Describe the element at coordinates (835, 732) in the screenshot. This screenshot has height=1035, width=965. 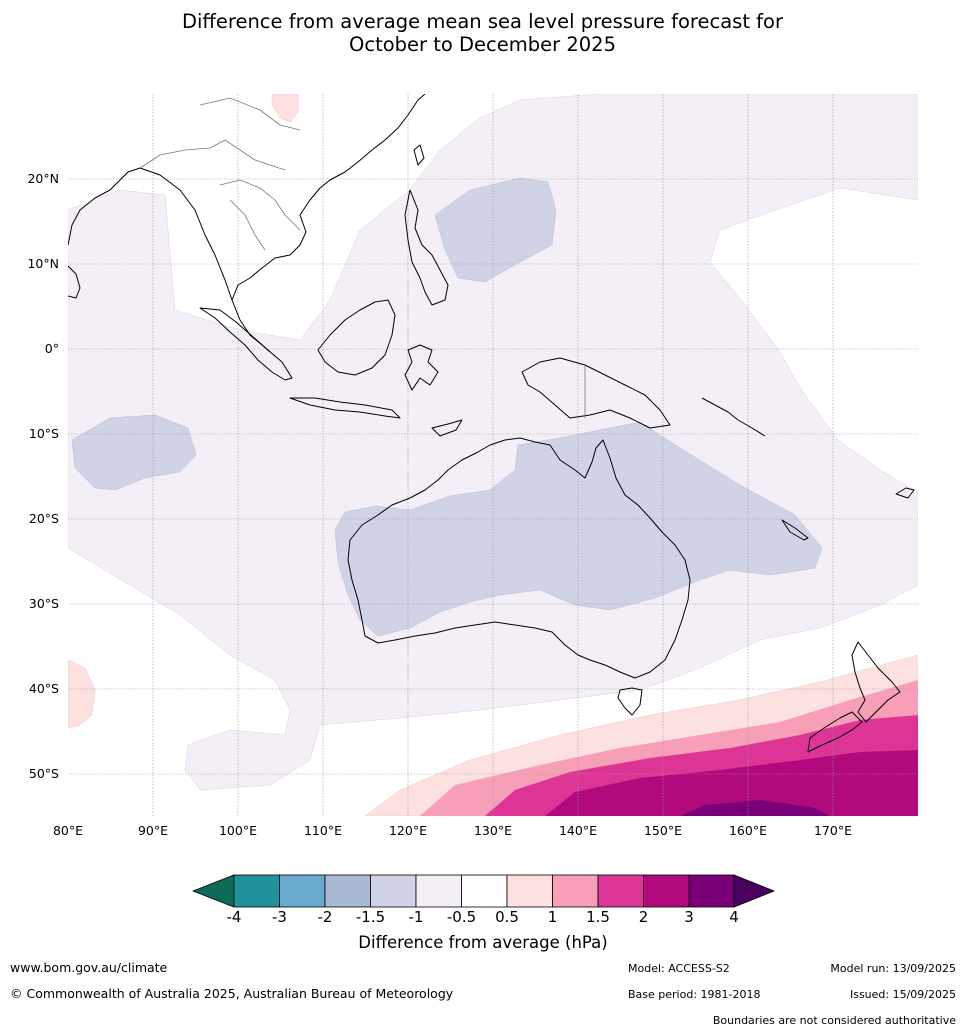
I see `coast-new-zealand-south` at that location.